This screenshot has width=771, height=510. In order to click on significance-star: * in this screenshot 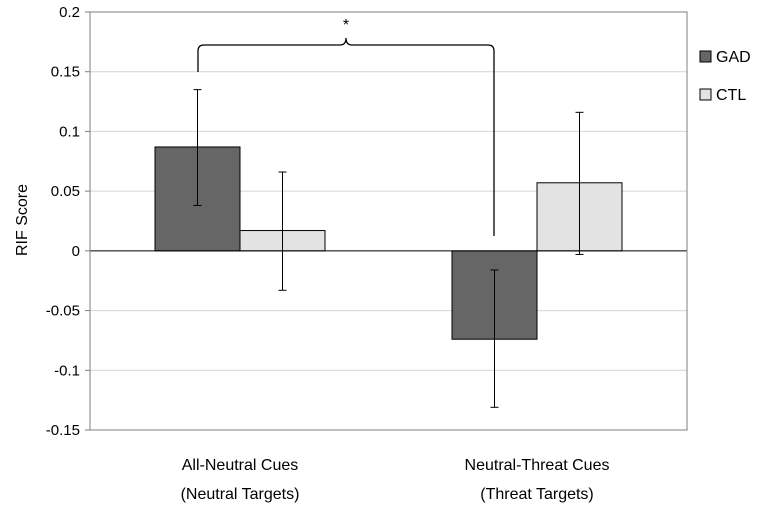, I will do `click(346, 25)`.